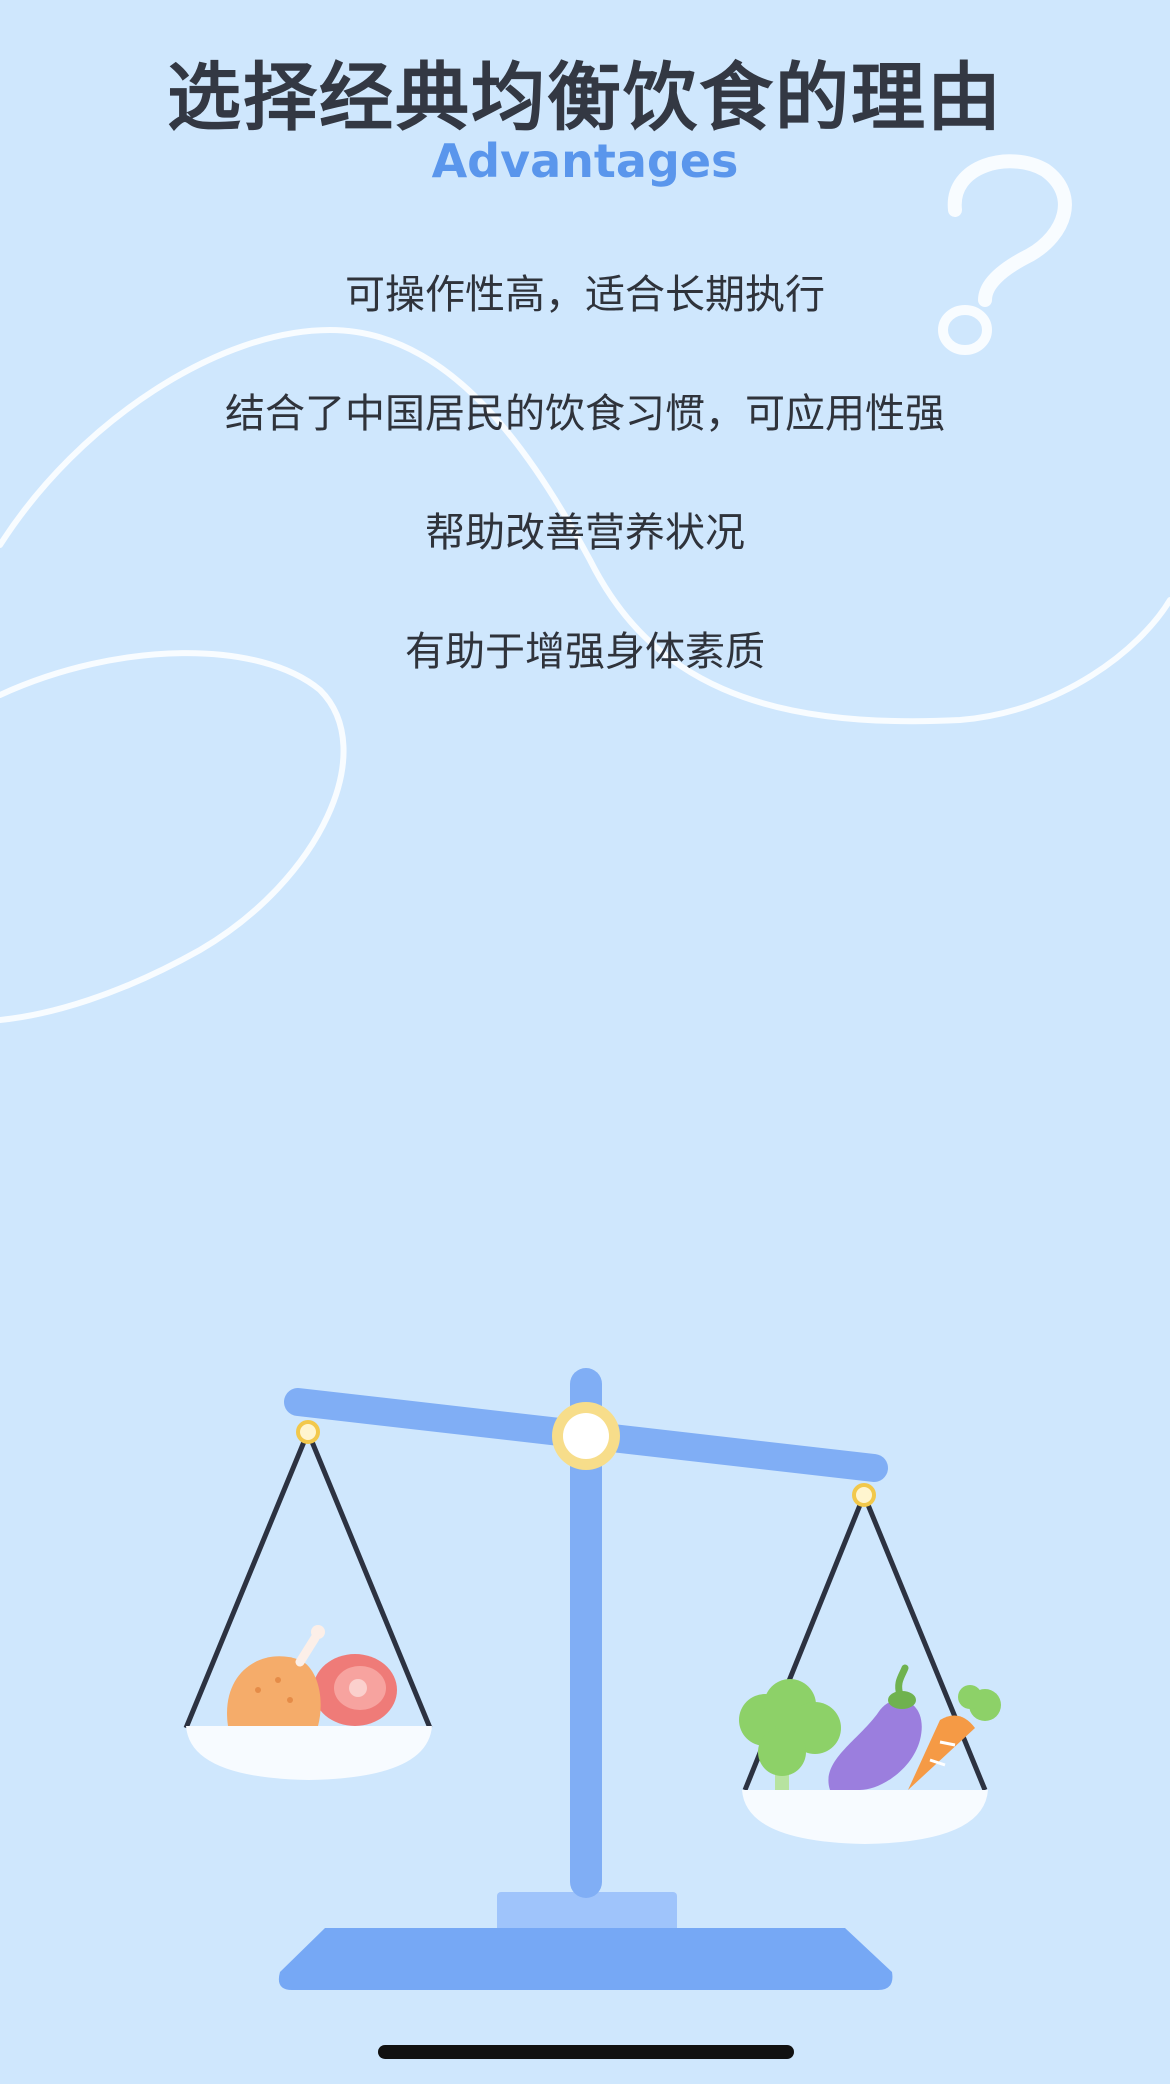 The height and width of the screenshot is (2084, 1170). Describe the element at coordinates (309, 1753) in the screenshot. I see `left-pan` at that location.